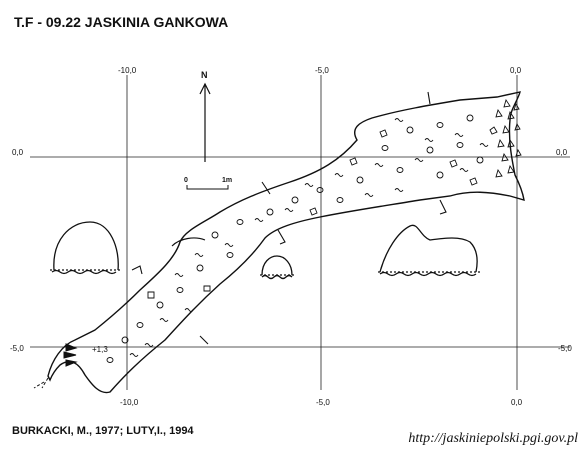 This screenshot has width=586, height=455. What do you see at coordinates (323, 402) in the screenshot?
I see `bottom-label-minus5: -5,0` at bounding box center [323, 402].